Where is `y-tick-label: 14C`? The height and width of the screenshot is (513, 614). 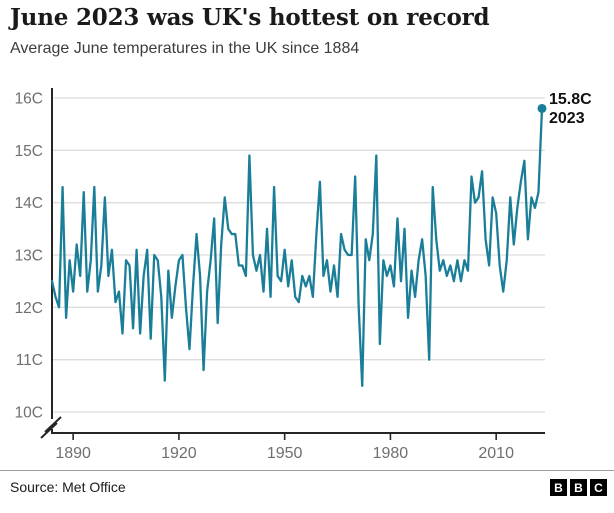 y-tick-label: 14C is located at coordinates (29, 203).